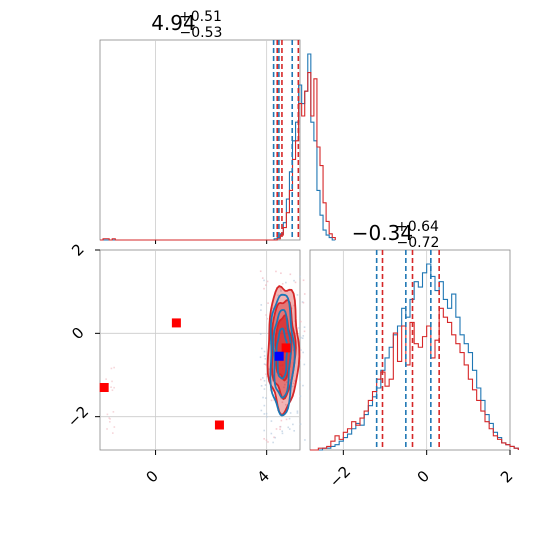  What do you see at coordinates (279, 356) in the screenshot?
I see `blue-square-marker` at bounding box center [279, 356].